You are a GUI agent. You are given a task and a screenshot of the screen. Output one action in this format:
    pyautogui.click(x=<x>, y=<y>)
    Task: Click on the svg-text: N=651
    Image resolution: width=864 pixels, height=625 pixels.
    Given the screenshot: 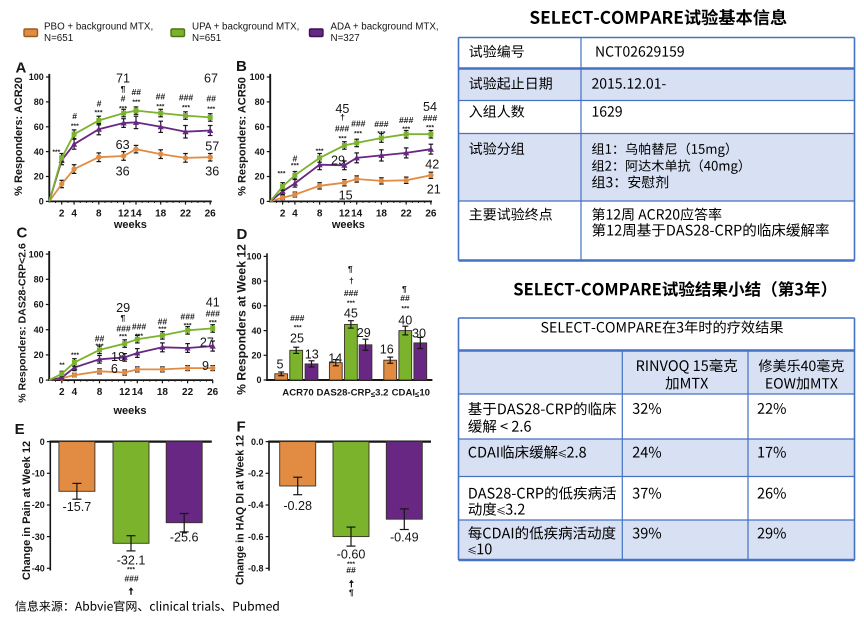 What is the action you would take?
    pyautogui.click(x=206, y=38)
    